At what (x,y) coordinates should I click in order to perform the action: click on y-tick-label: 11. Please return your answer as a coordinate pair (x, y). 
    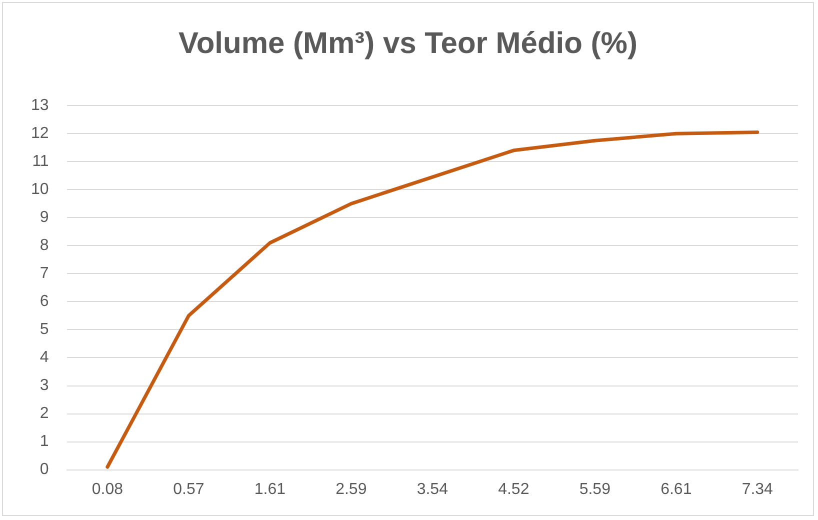
    Looking at the image, I should click on (40, 161).